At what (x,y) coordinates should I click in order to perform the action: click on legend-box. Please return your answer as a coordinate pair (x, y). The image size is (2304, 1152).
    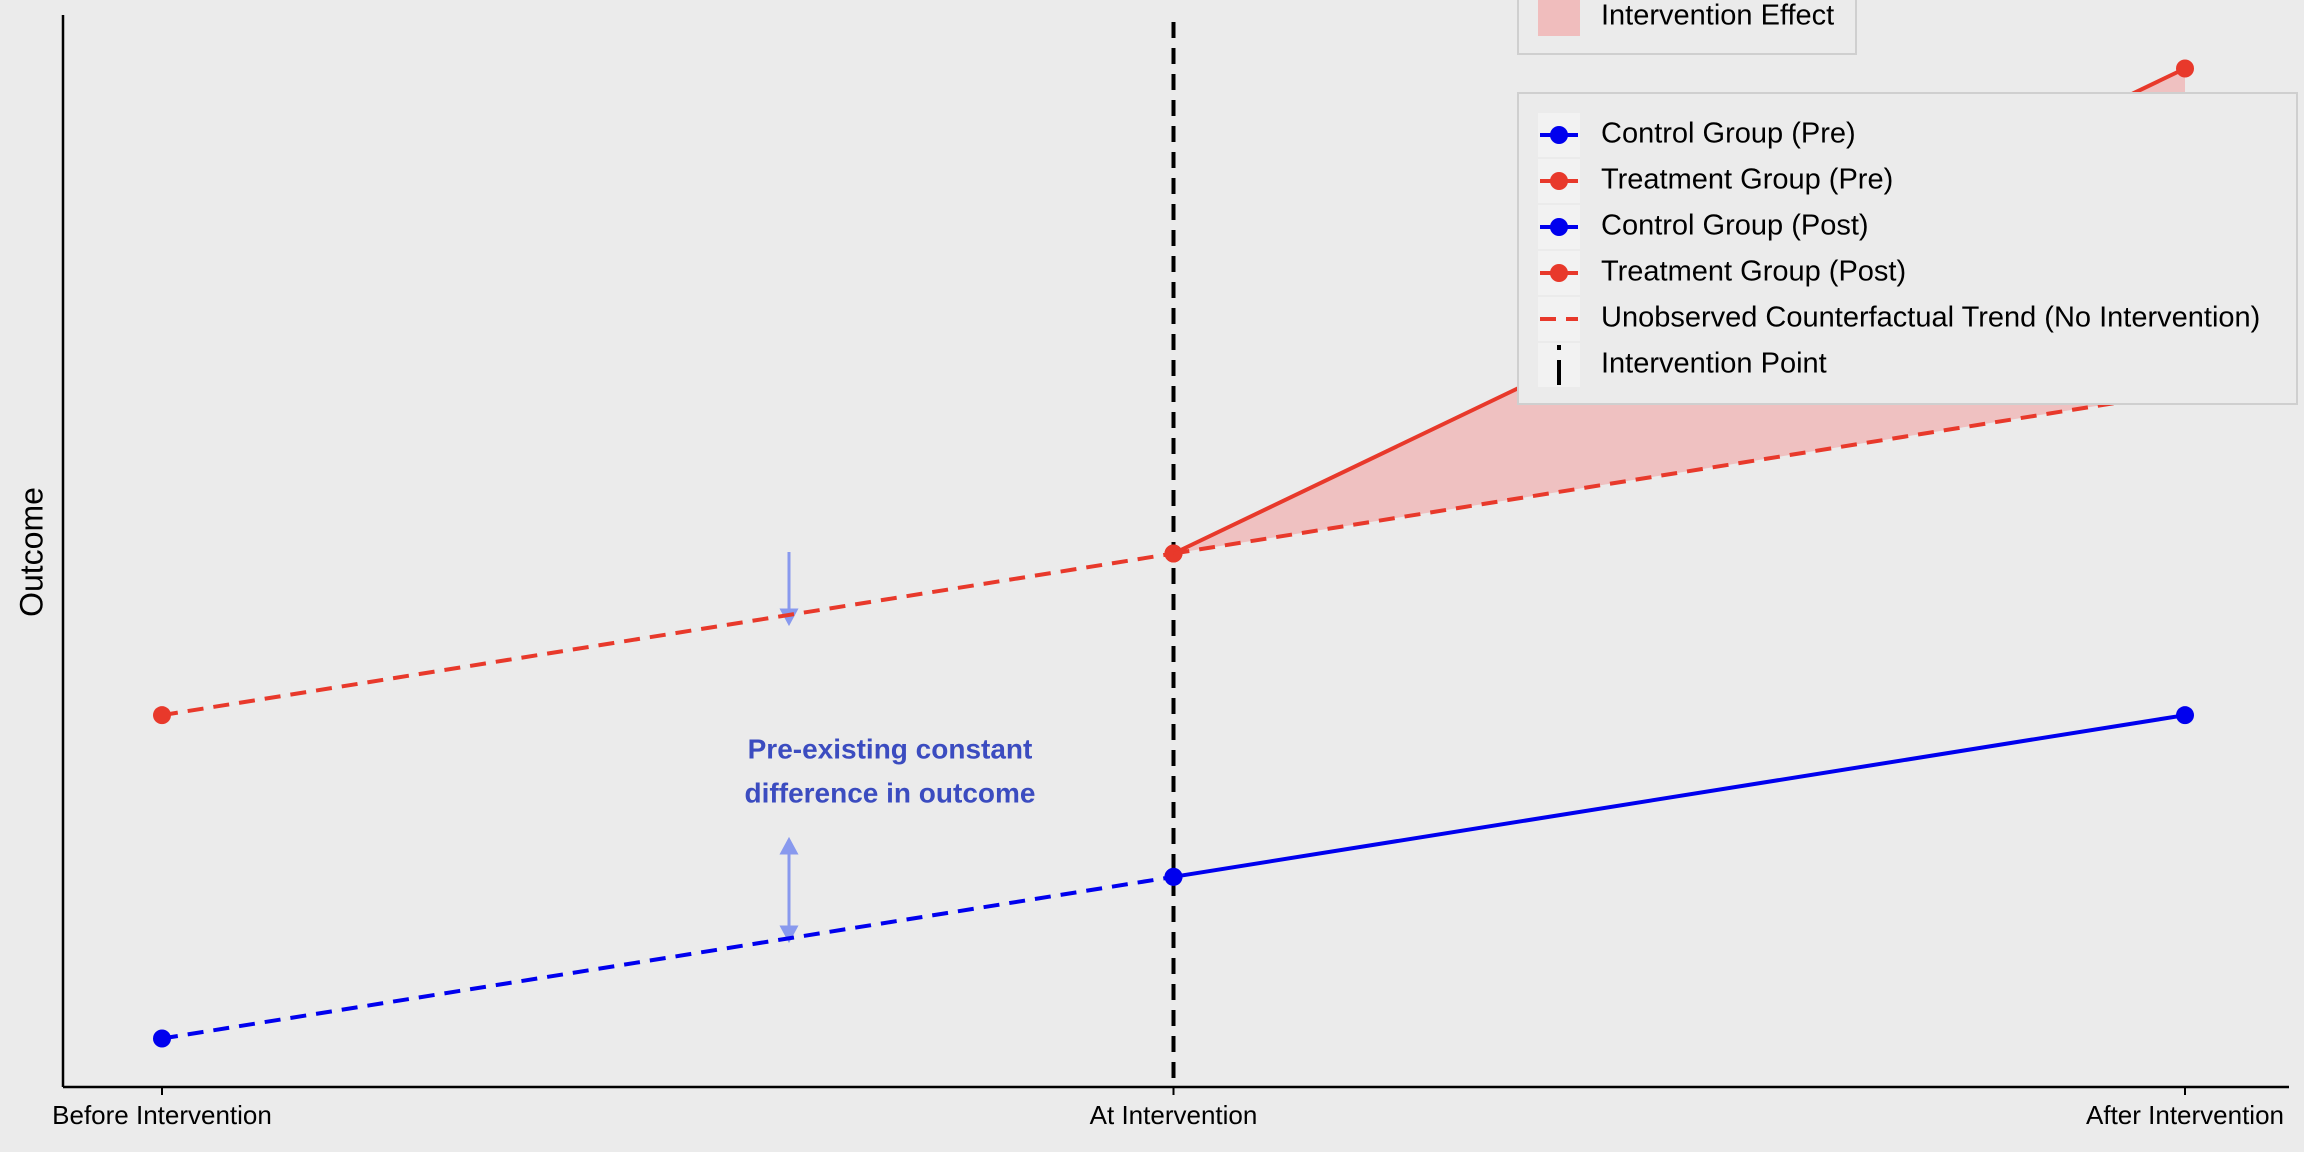
    Looking at the image, I should click on (1907, 248).